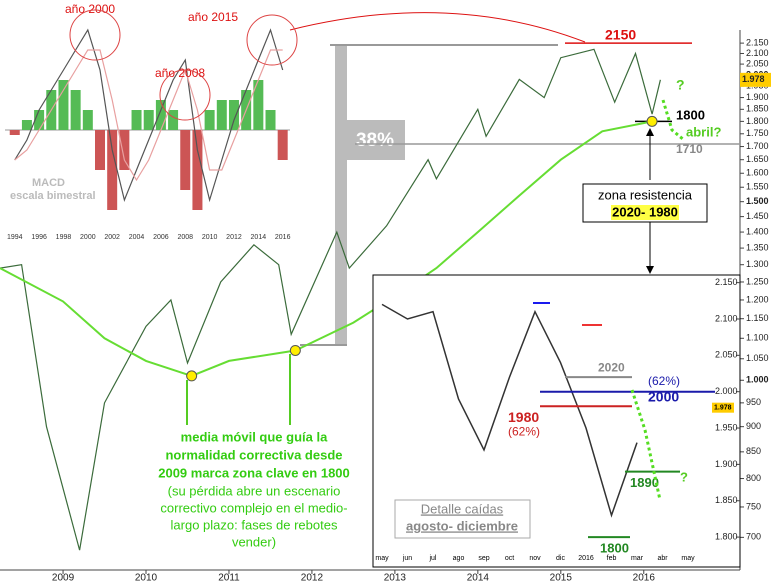 The height and width of the screenshot is (585, 771). I want to click on x-tick-label: 1996, so click(39, 237).